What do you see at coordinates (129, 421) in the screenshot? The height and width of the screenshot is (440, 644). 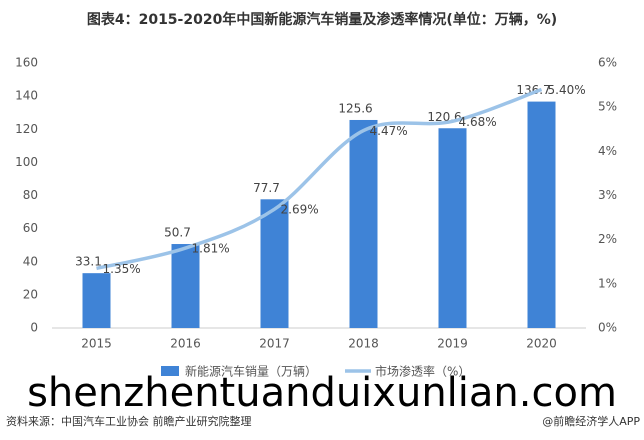 I see `source: 资料来源：中国汽车工业协会 前瞻产业研究院整理` at bounding box center [129, 421].